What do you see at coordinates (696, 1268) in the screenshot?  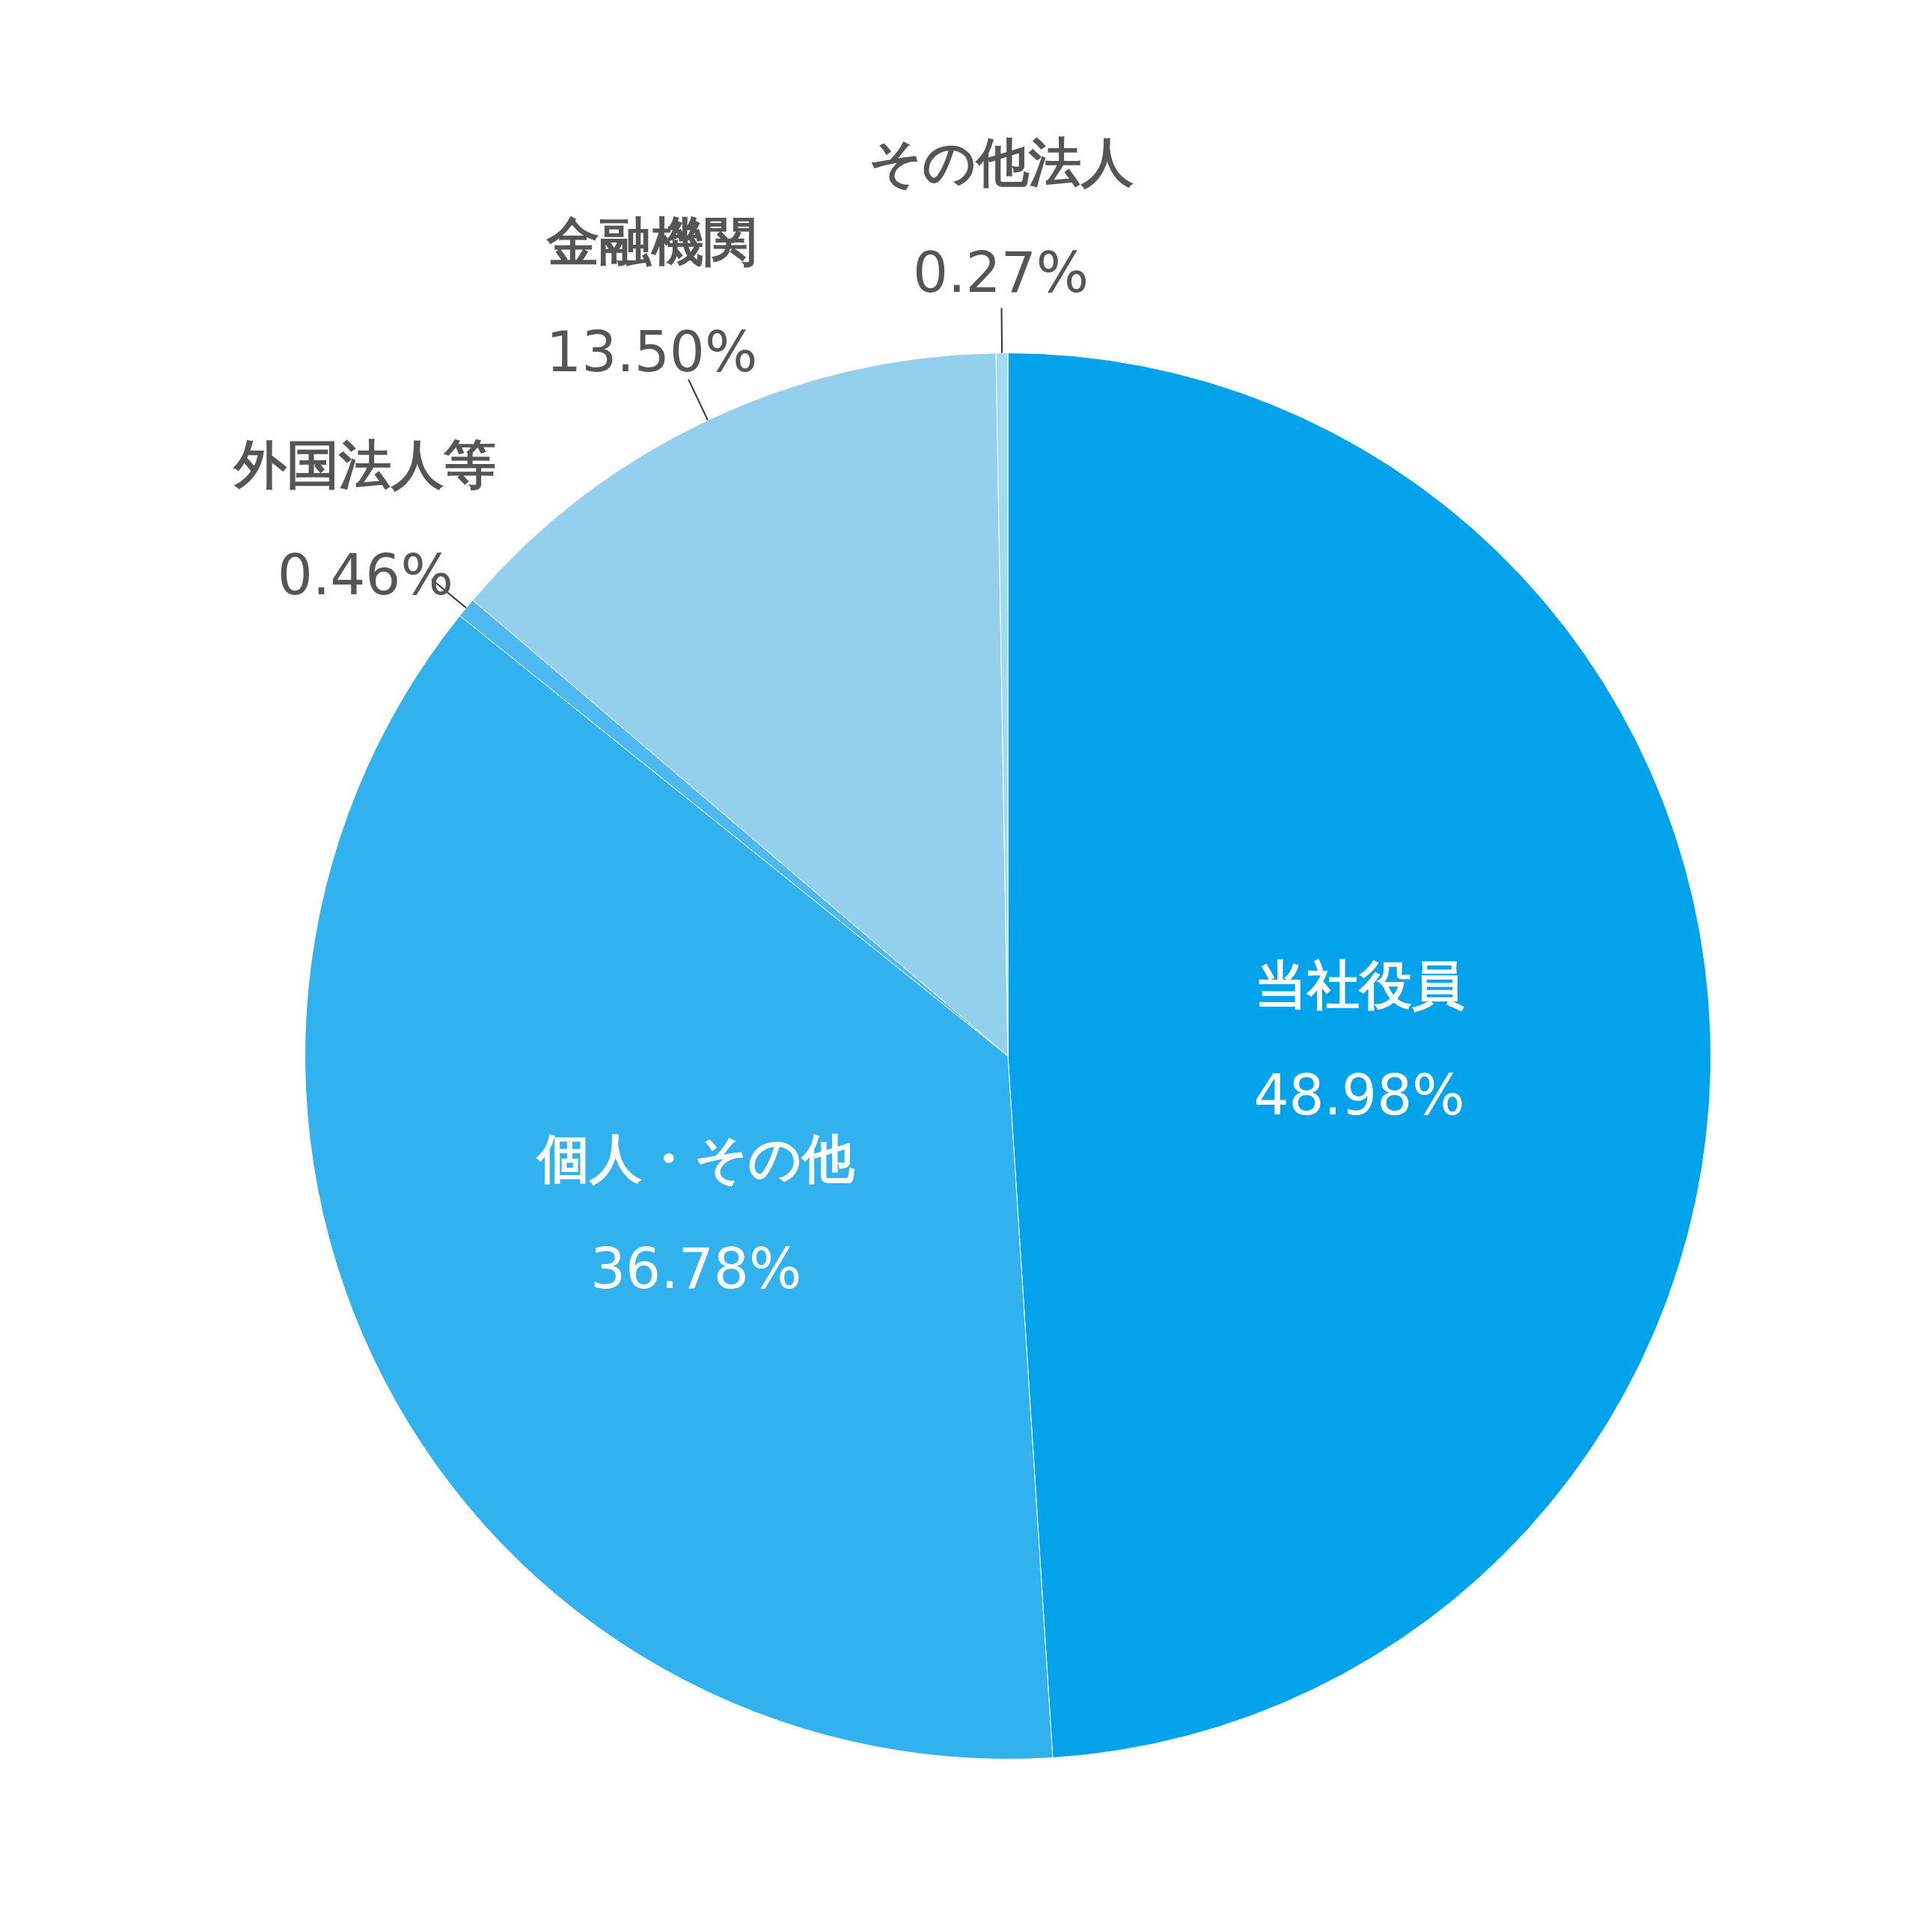 I see `data-label: 36.78%` at bounding box center [696, 1268].